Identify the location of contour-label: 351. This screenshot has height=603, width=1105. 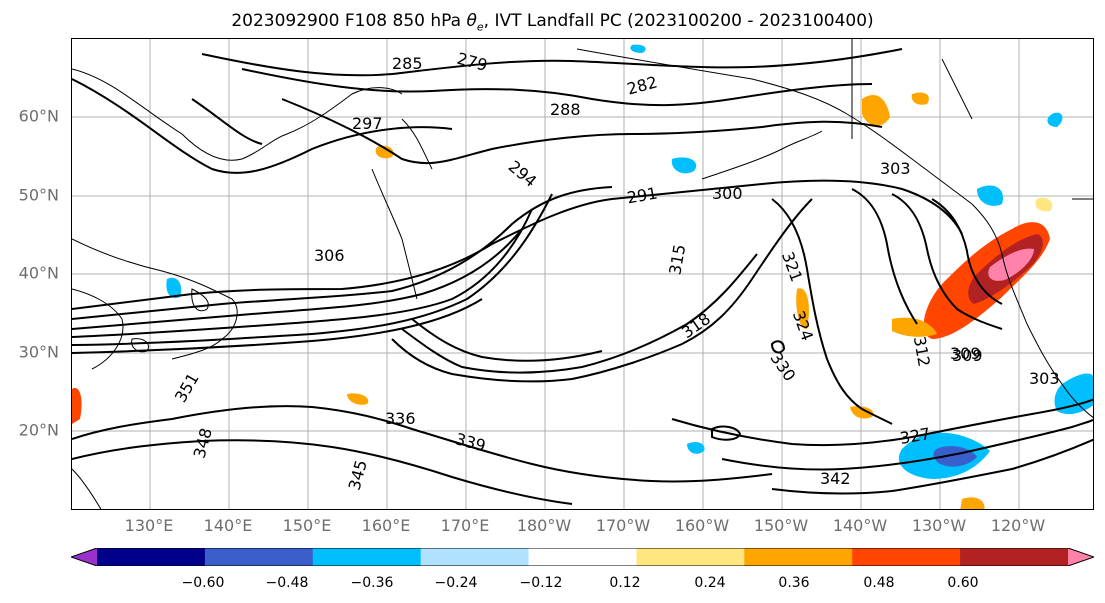
(187, 388).